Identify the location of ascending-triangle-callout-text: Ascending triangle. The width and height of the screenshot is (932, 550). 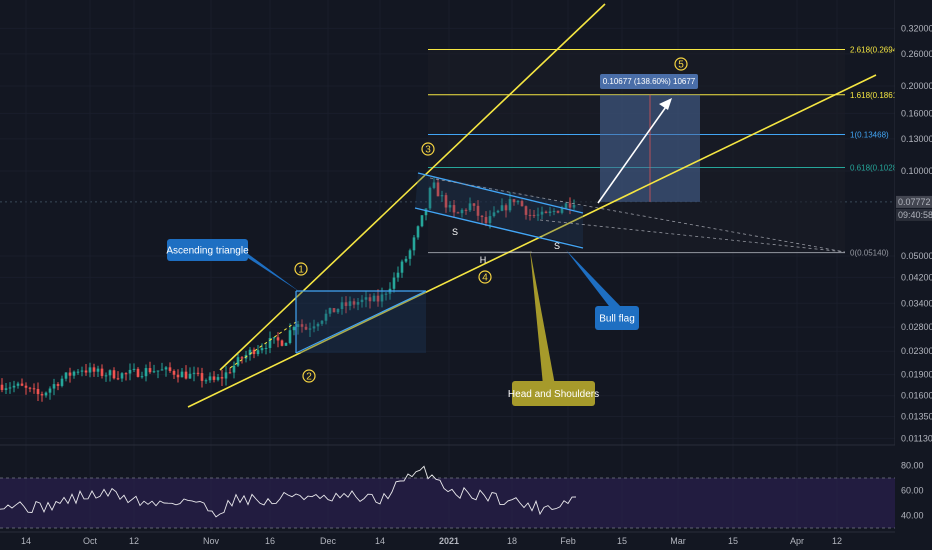
(207, 251).